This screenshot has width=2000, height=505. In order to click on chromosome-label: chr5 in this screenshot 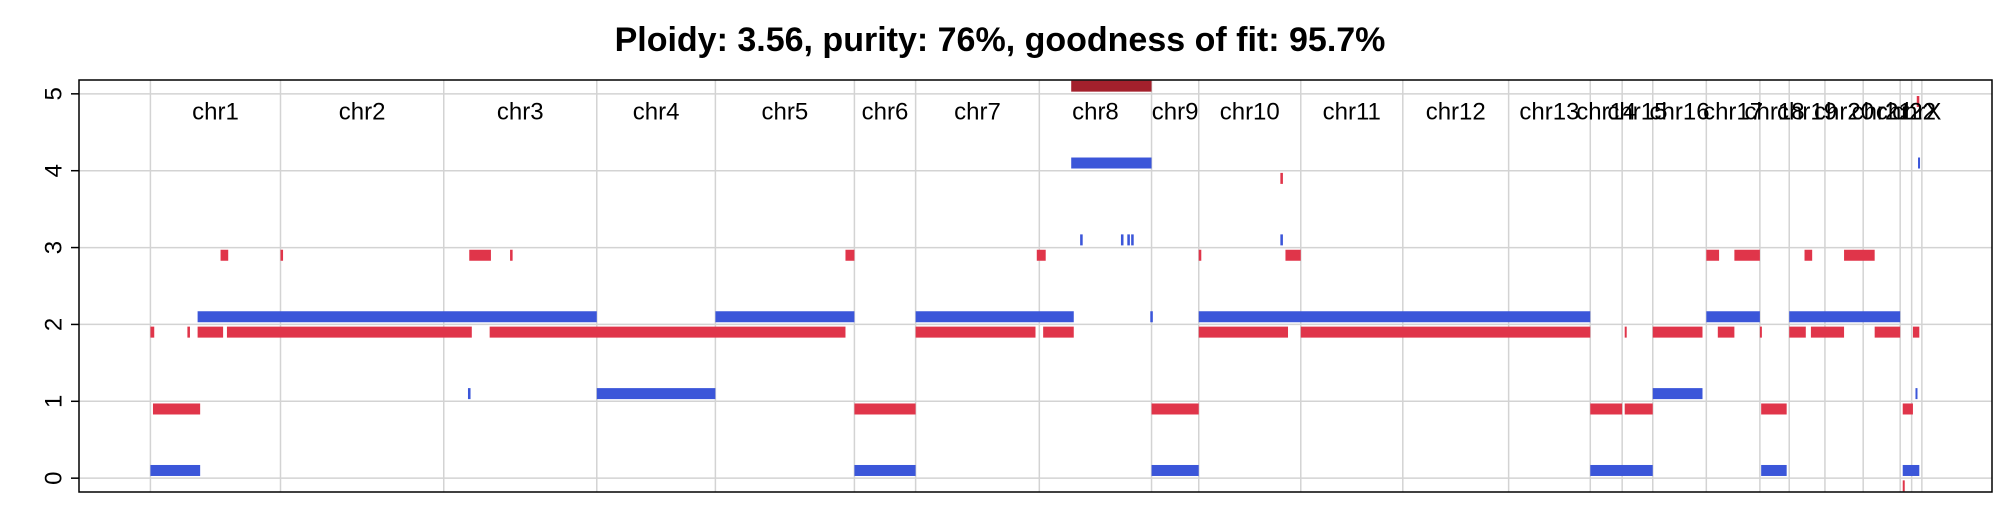, I will do `click(785, 111)`.